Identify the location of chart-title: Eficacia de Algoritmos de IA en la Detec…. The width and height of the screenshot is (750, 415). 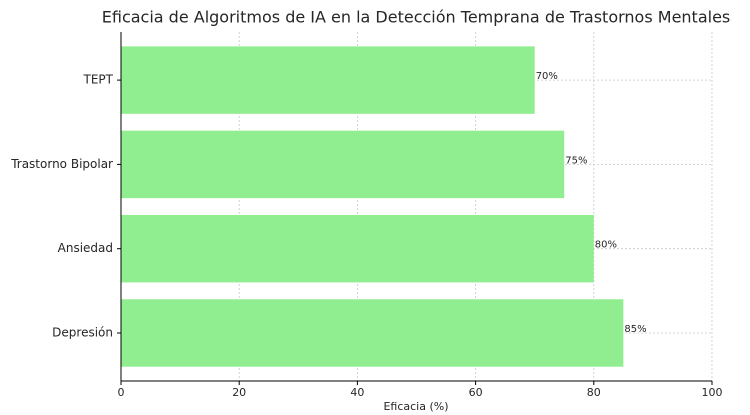
(416, 17).